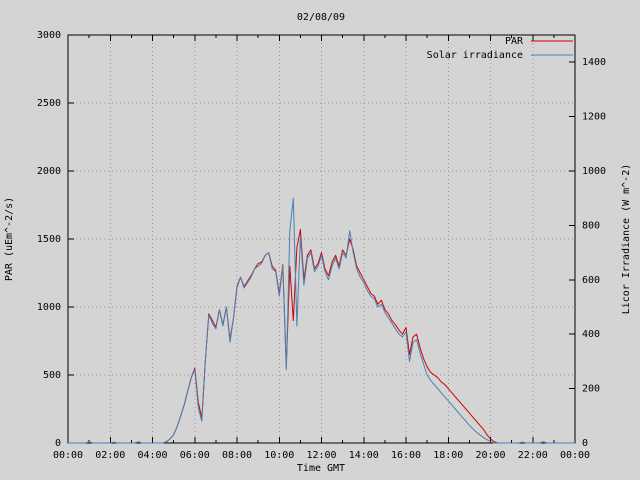  Describe the element at coordinates (49, 239) in the screenshot. I see `y-left-tick-label: 1500` at that location.